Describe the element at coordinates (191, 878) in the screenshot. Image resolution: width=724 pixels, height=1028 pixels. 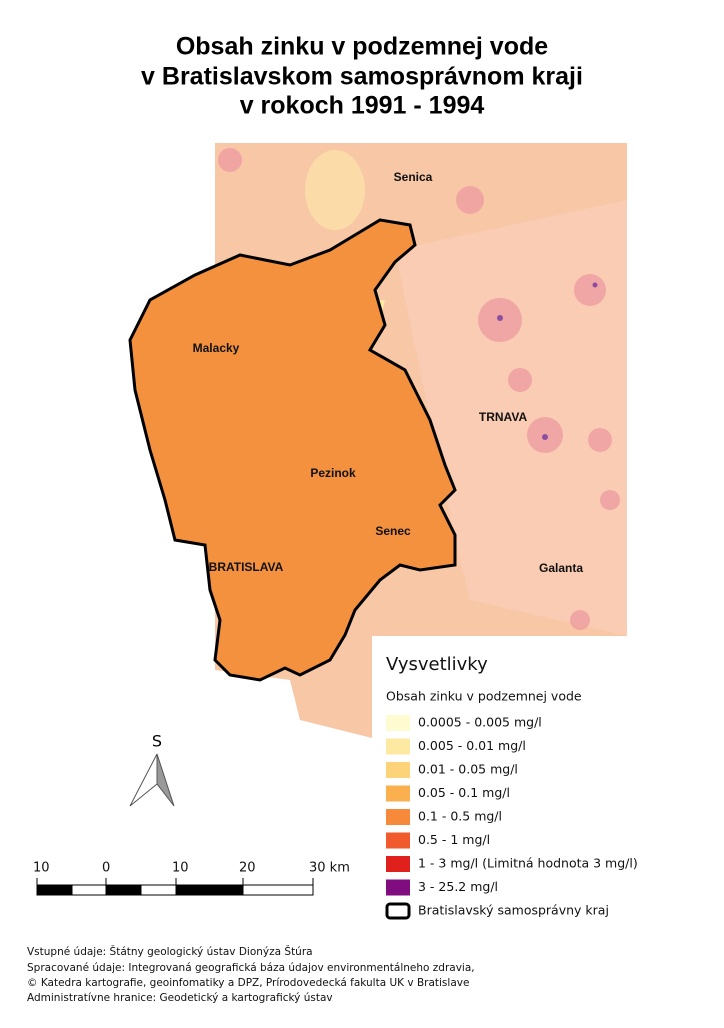
I see `scale-bar: 10 0 10 20 30 km` at that location.